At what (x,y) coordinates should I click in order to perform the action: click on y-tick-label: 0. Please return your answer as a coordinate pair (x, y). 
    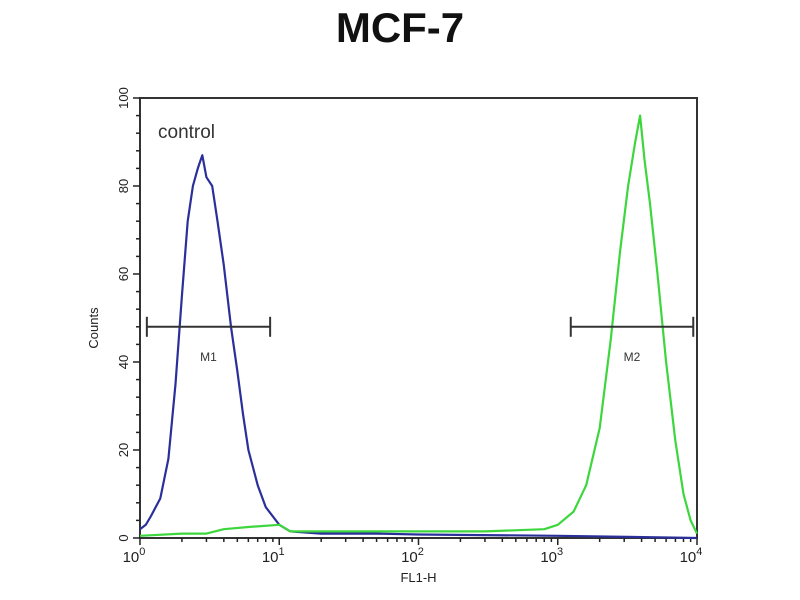
    Looking at the image, I should click on (123, 537).